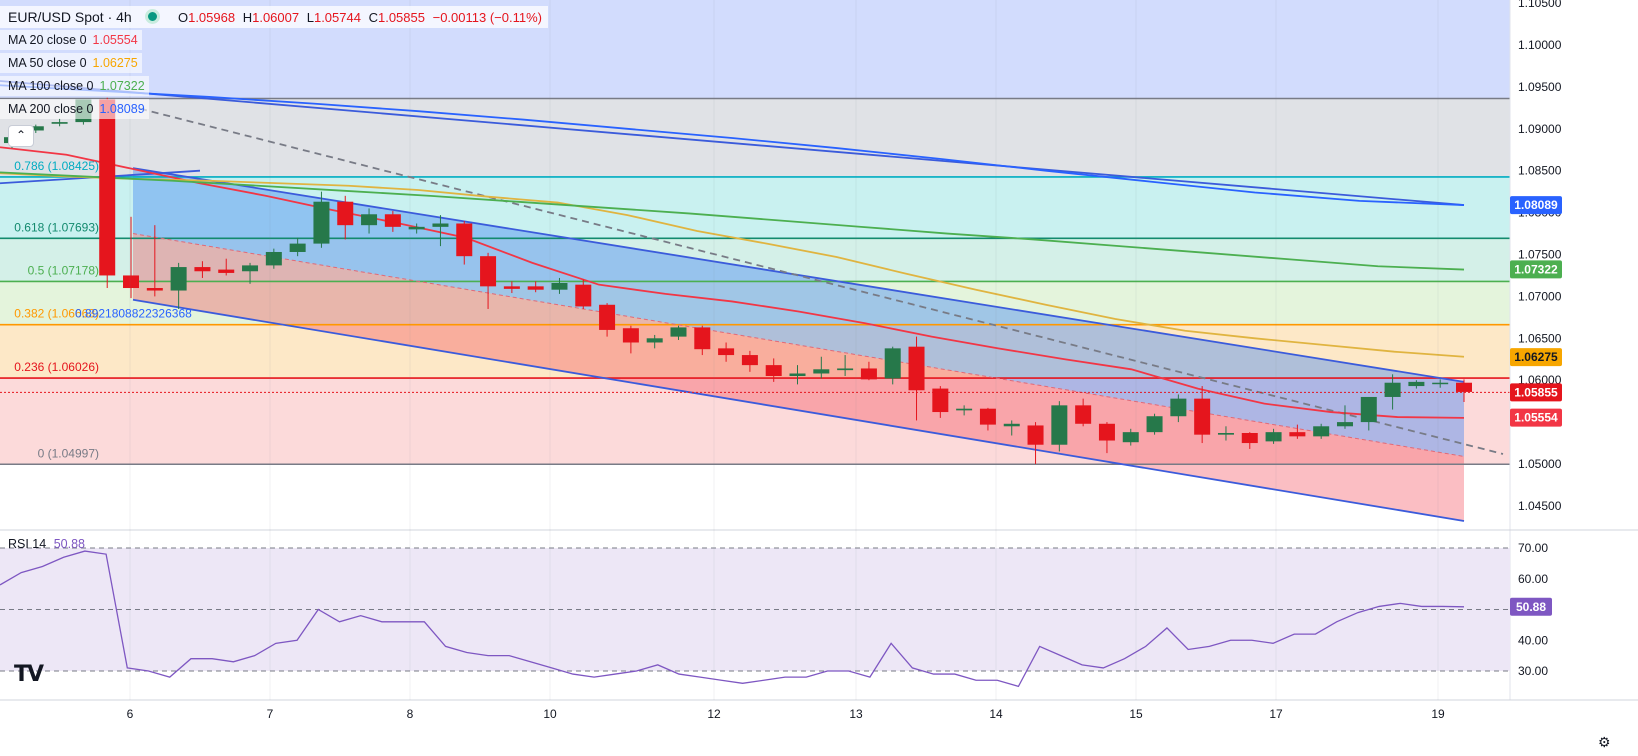  I want to click on price-tick-8: 1.06500, so click(1540, 338).